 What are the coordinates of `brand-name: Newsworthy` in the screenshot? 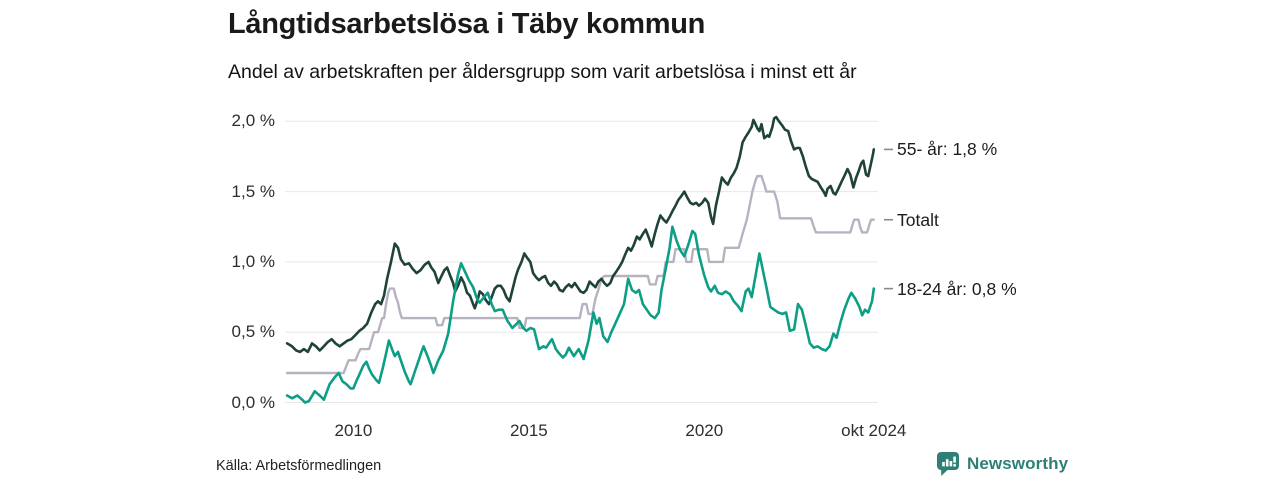 It's located at (1018, 463).